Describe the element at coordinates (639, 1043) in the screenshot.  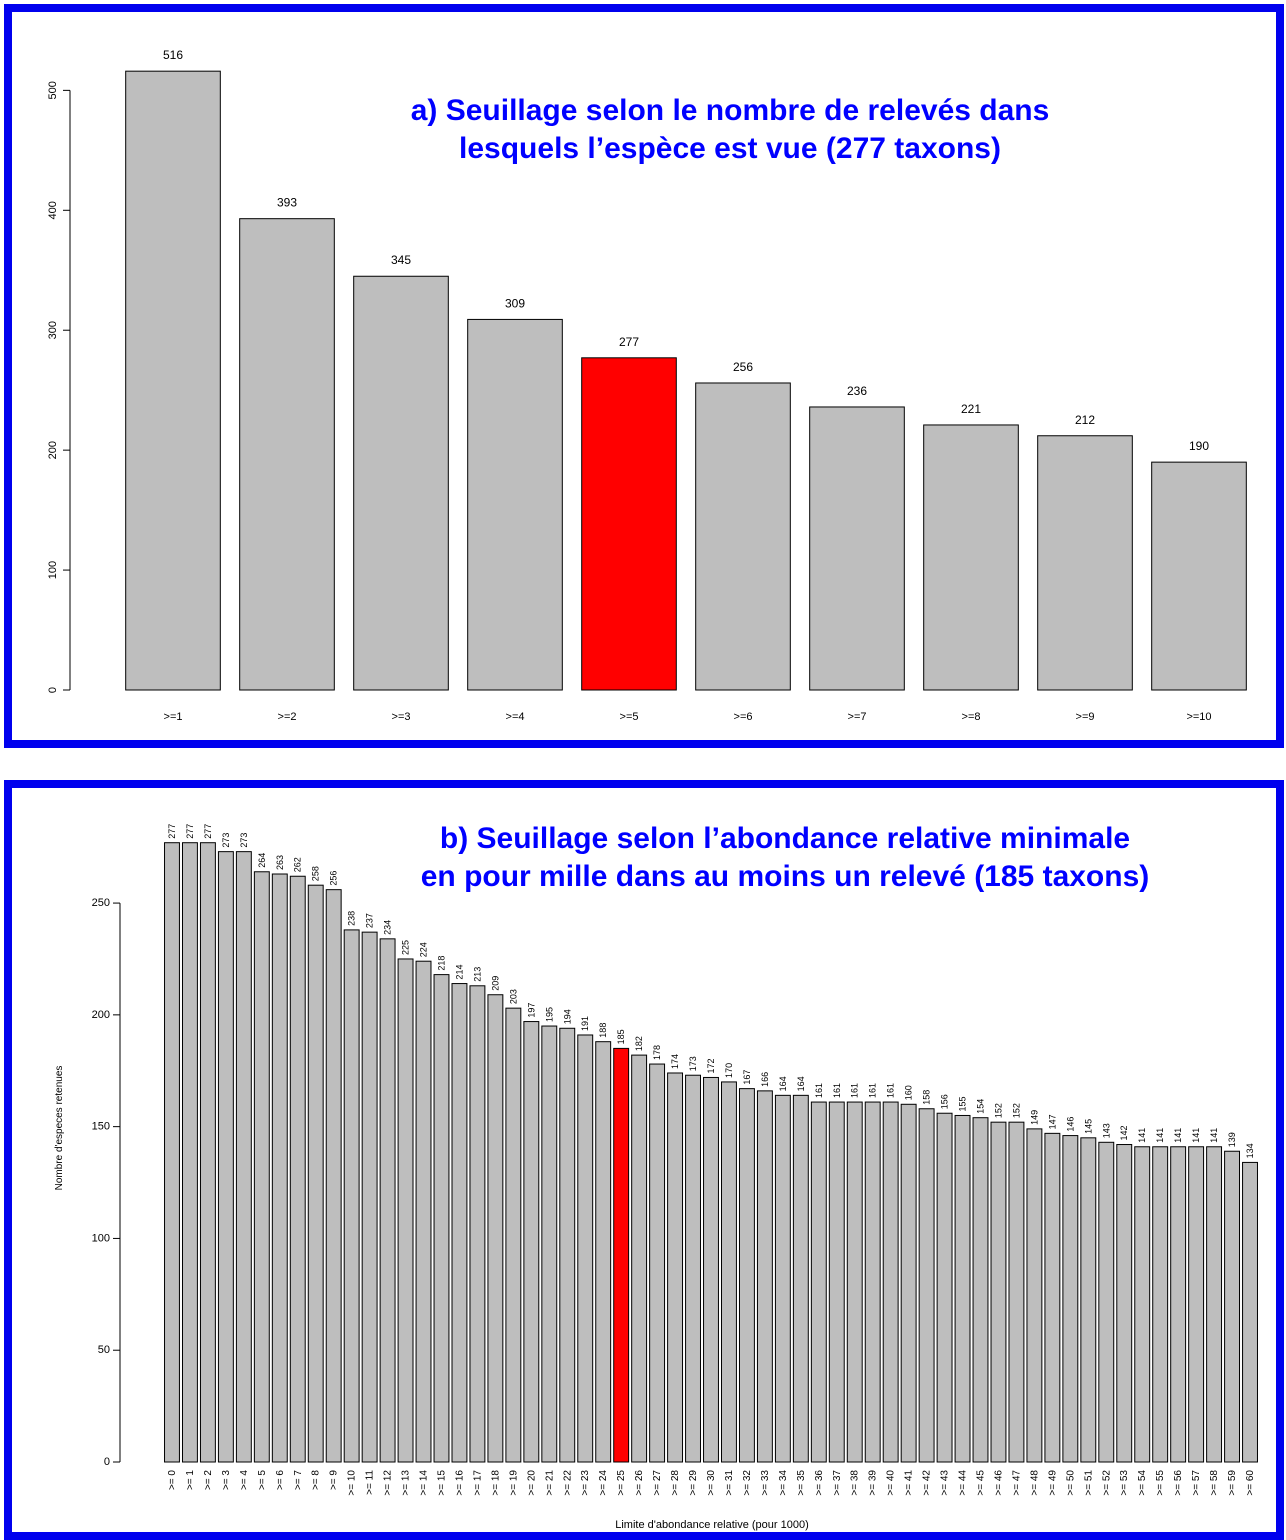
I see `data-label: 182` at that location.